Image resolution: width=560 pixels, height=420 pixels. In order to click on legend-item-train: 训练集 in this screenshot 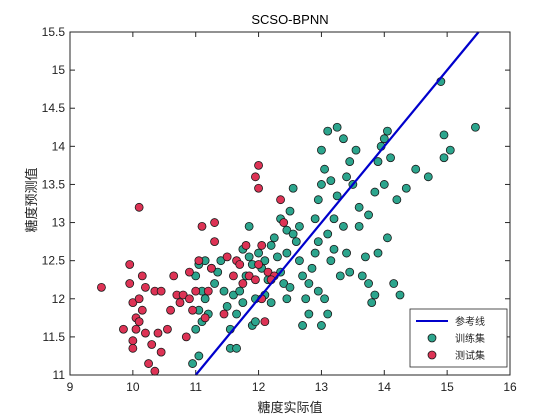, I will do `click(470, 338)`.